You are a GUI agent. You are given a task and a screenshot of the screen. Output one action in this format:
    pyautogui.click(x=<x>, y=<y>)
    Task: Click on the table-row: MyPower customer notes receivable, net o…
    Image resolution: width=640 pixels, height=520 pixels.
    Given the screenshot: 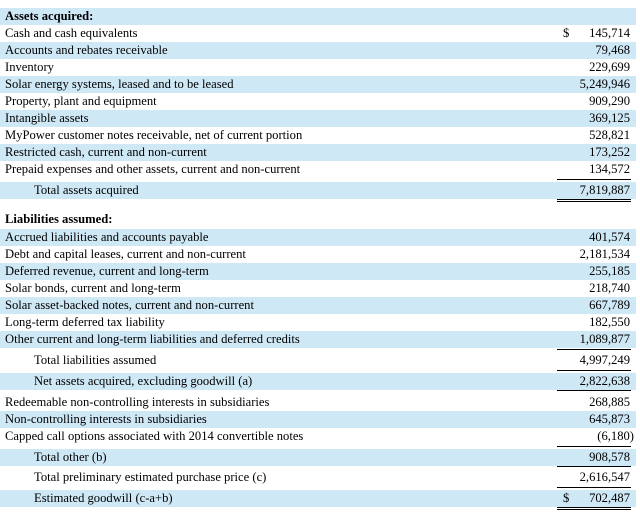 What is the action you would take?
    pyautogui.click(x=320, y=135)
    